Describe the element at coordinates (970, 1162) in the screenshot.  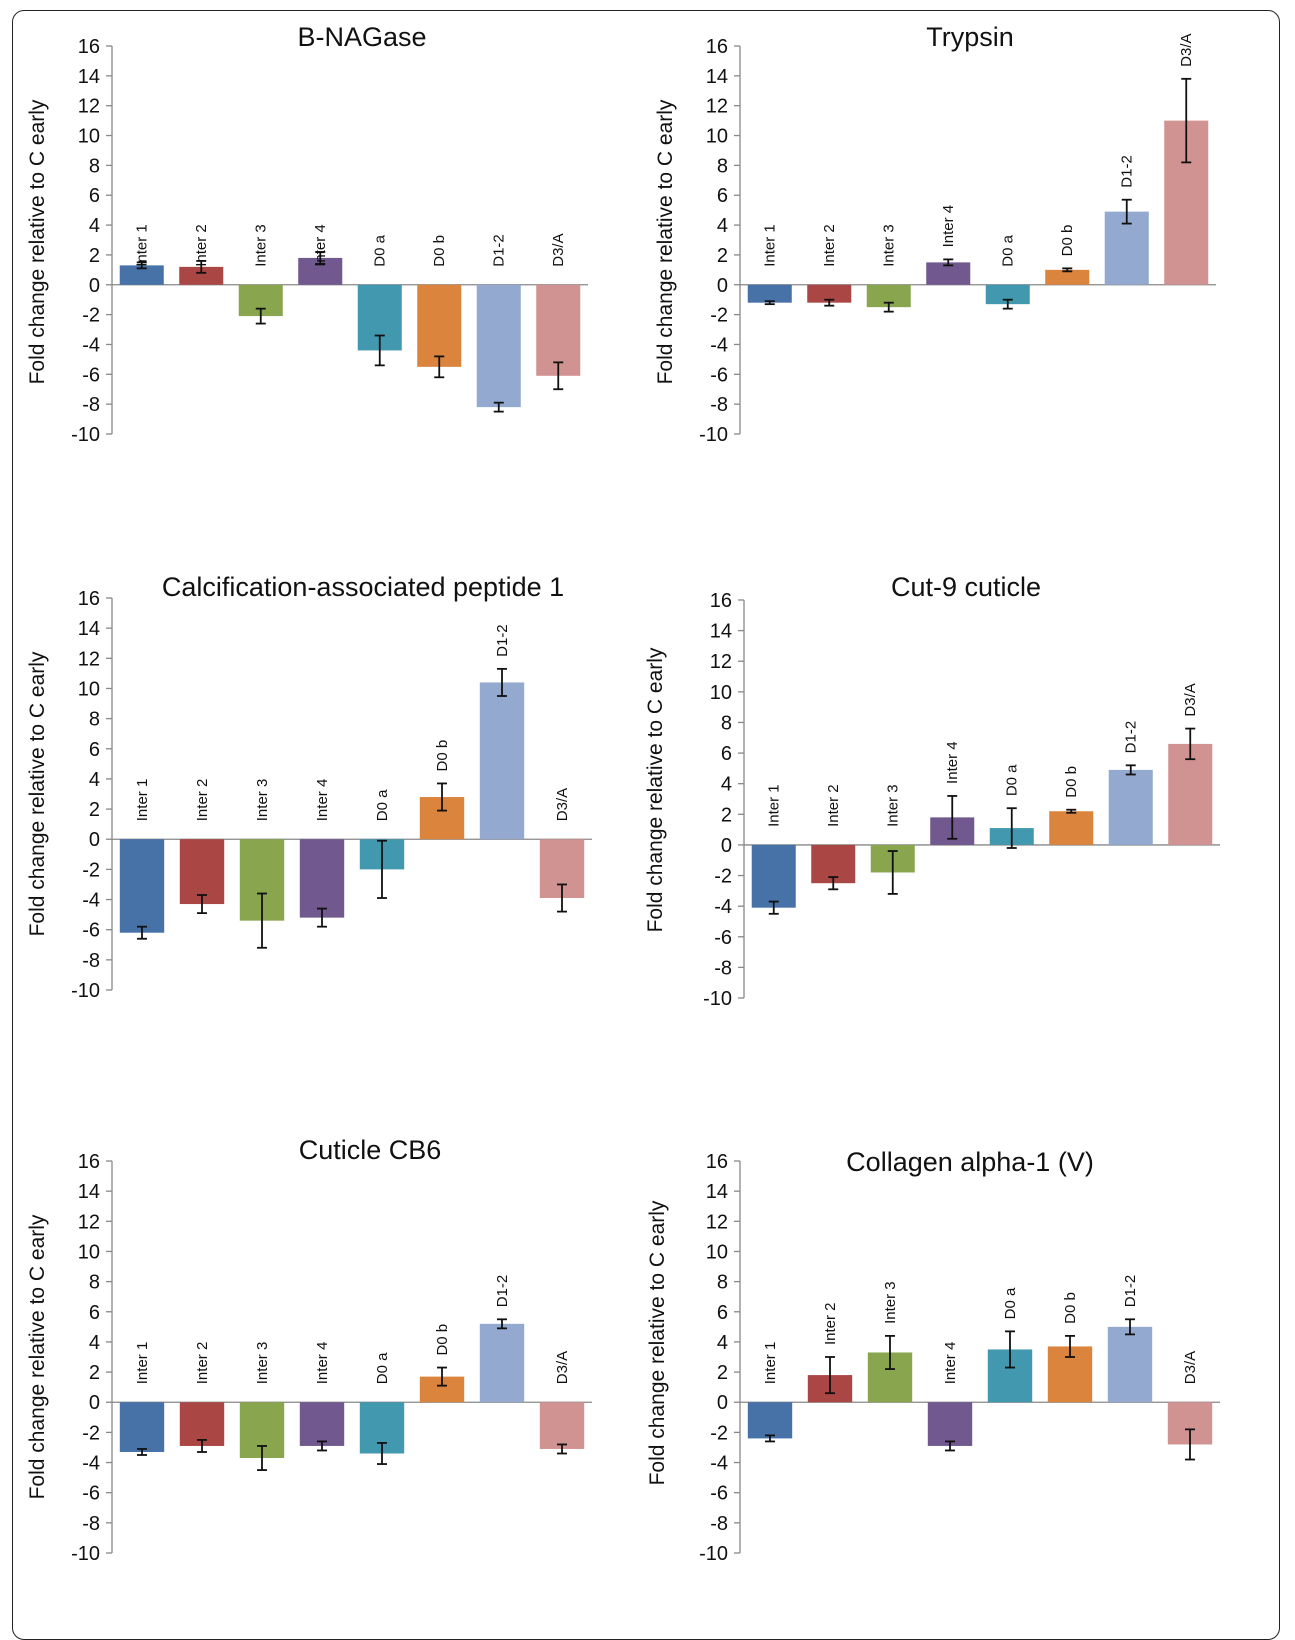
I see `chart-title: Collagen alpha-1 (V)` at that location.